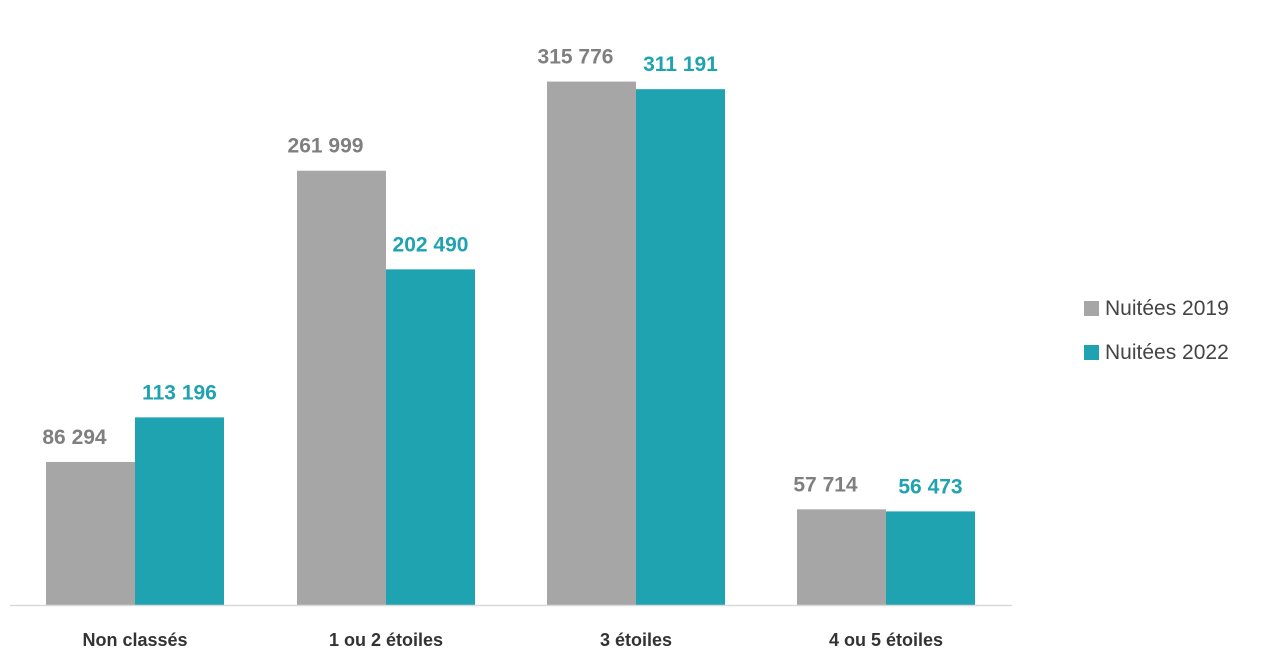 The height and width of the screenshot is (658, 1281). Describe the element at coordinates (930, 486) in the screenshot. I see `data-label: 56 473` at that location.